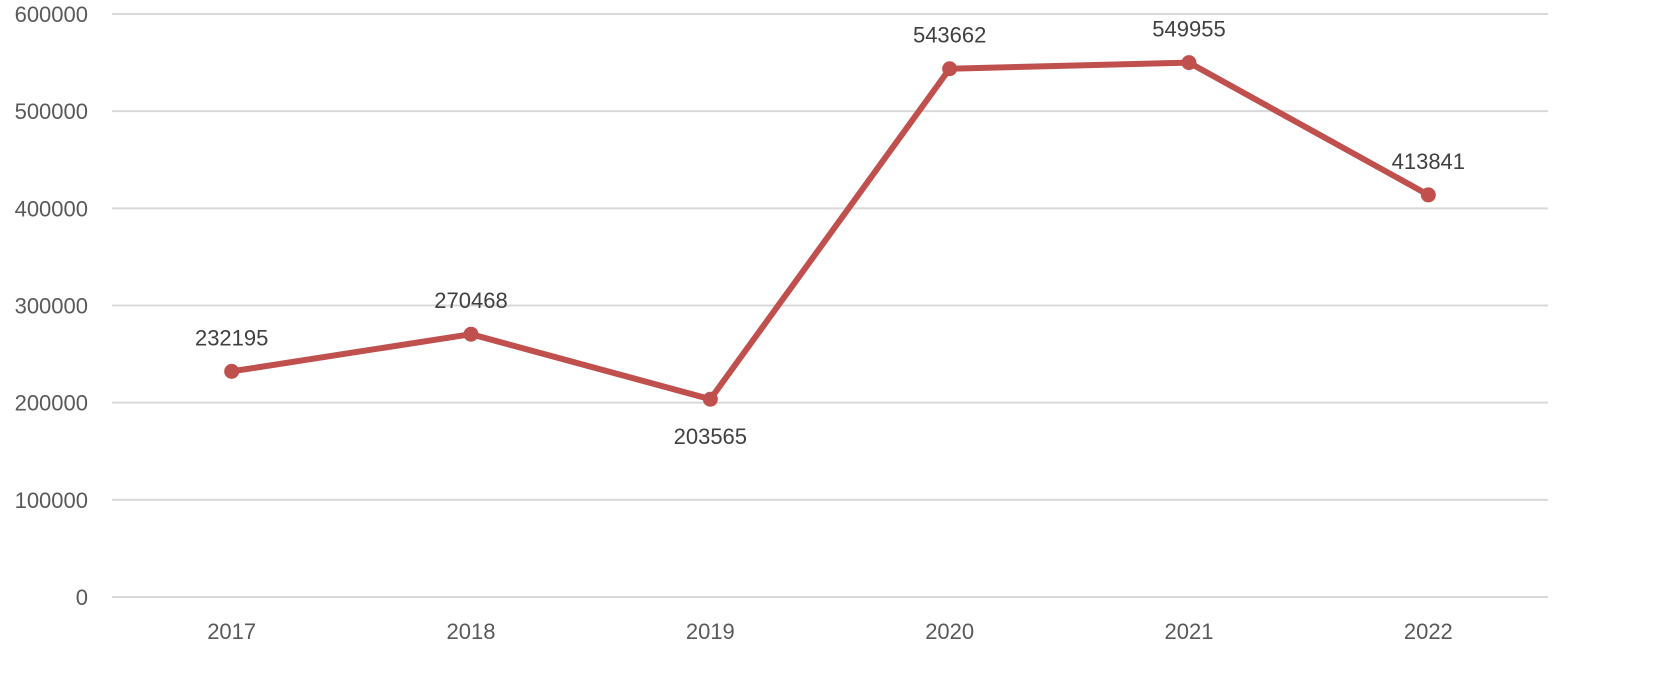  What do you see at coordinates (710, 436) in the screenshot?
I see `data-label: 203565` at bounding box center [710, 436].